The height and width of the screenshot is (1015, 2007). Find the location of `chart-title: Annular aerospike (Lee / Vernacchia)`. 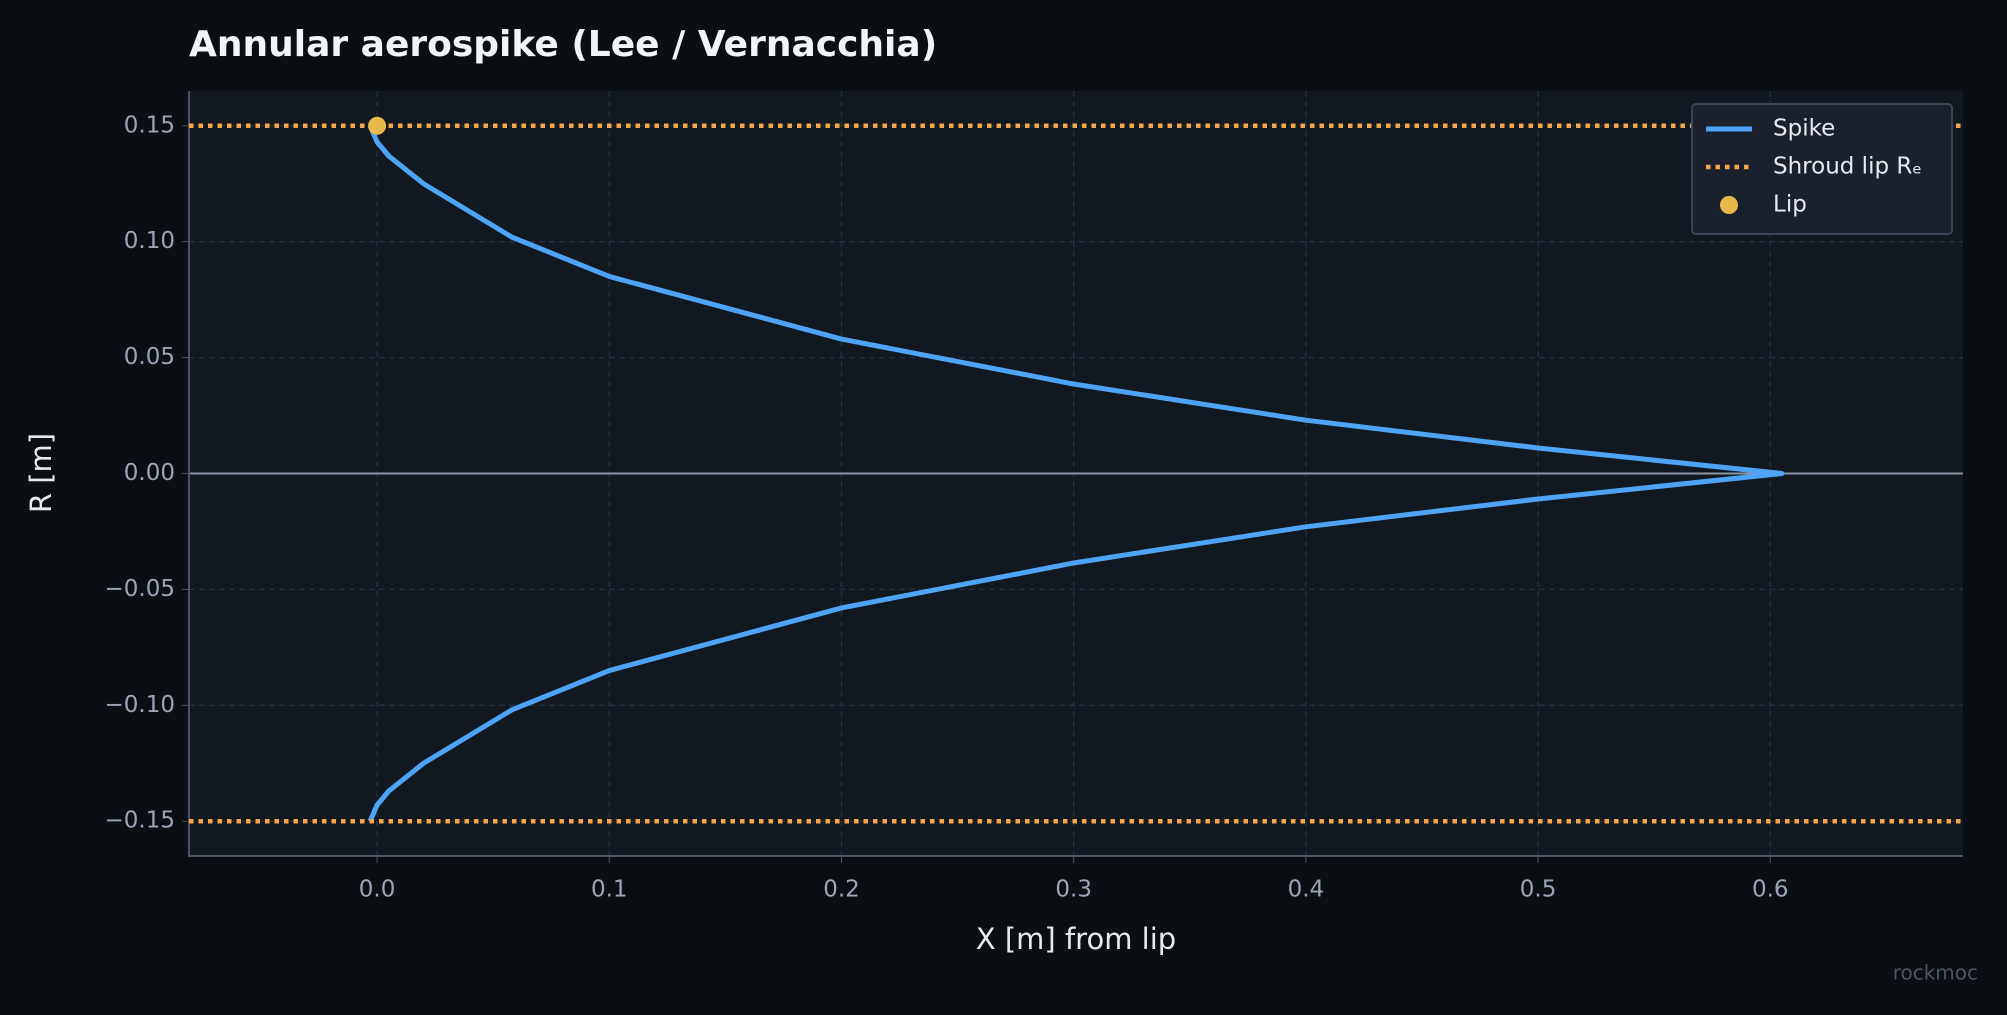

chart-title: Annular aerospike (Lee / Vernacchia) is located at coordinates (563, 44).